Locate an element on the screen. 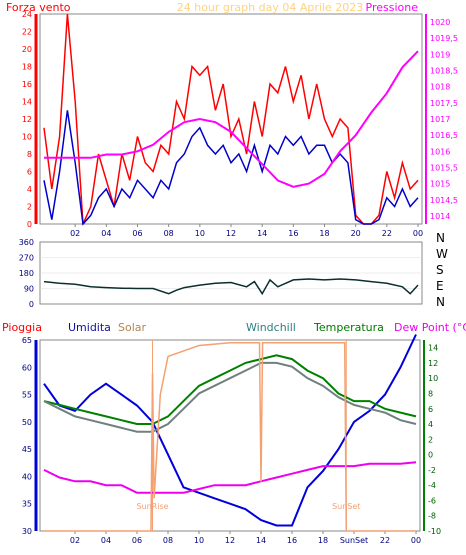 Image resolution: width=466 pixels, height=555 pixels. pressure-tick-label: 1016,5 is located at coordinates (444, 135).